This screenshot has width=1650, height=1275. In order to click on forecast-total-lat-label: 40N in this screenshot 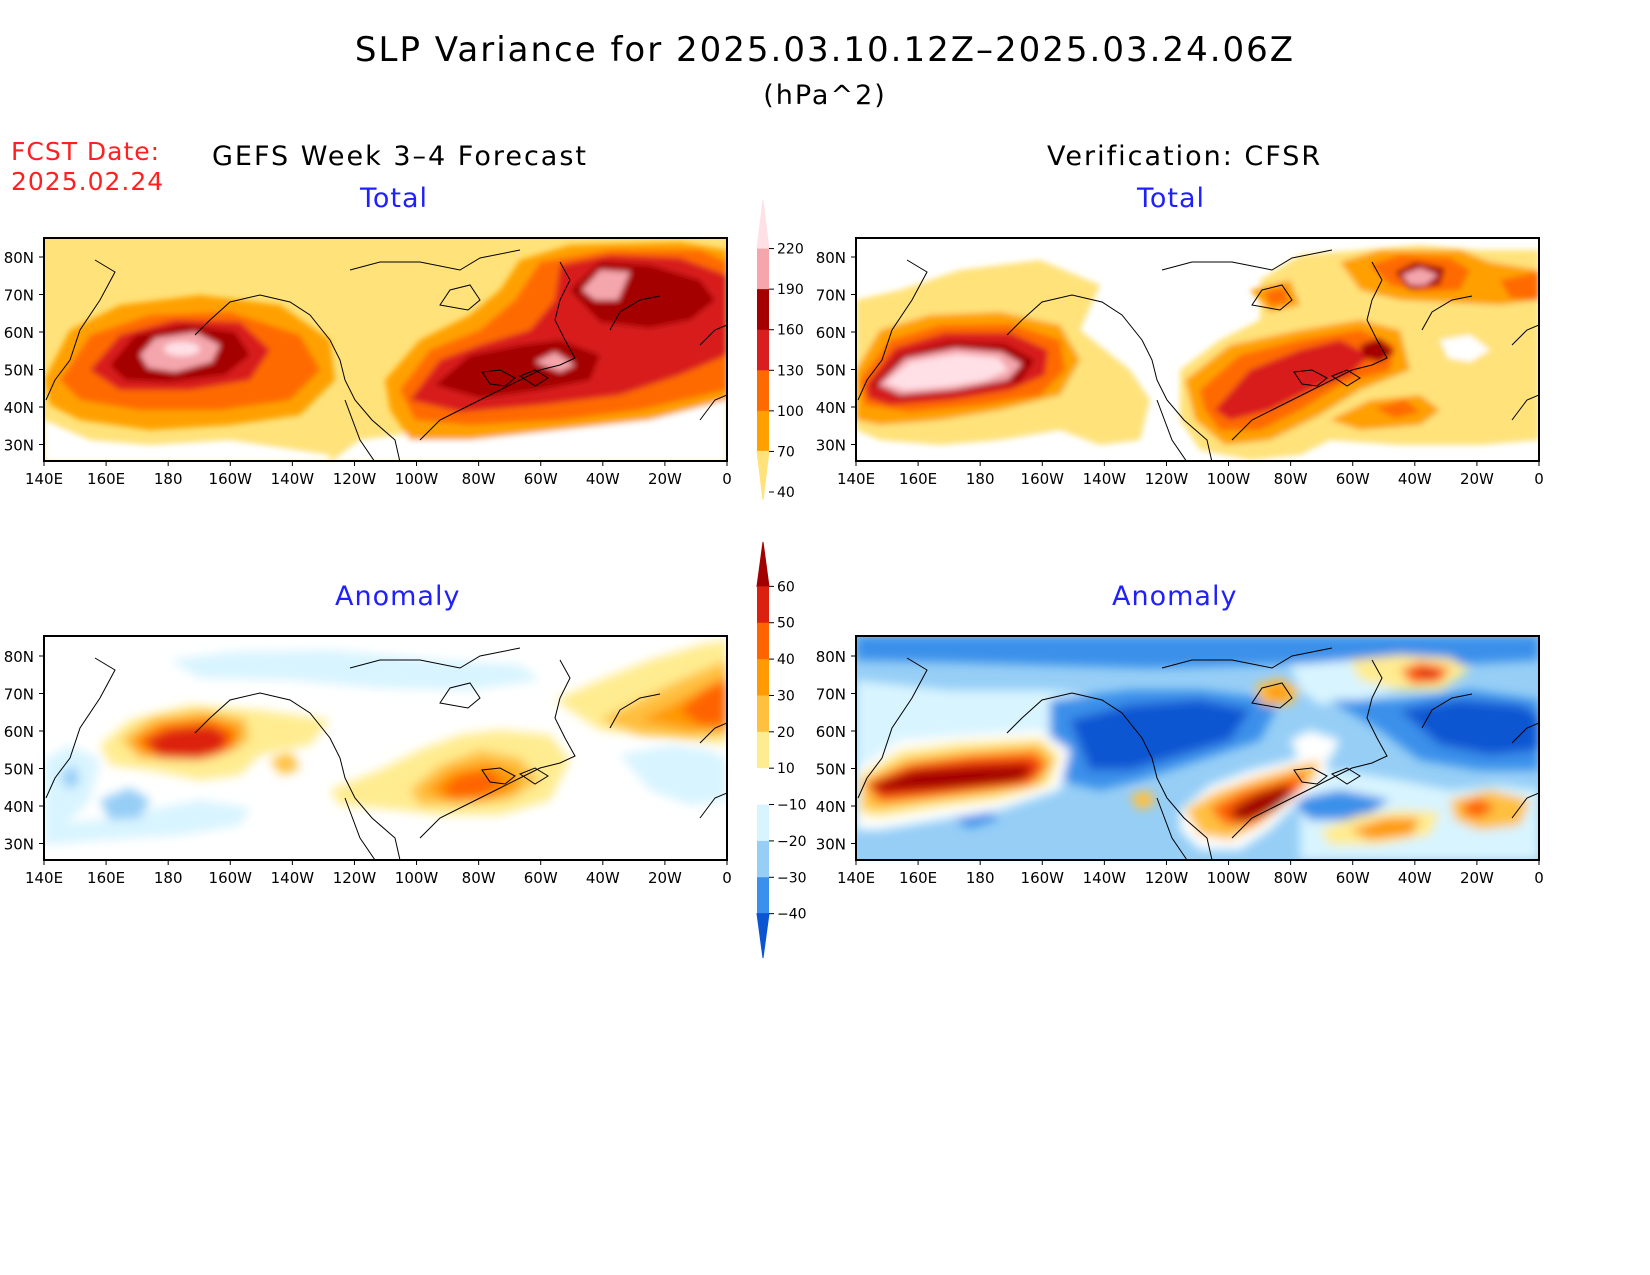, I will do `click(19, 408)`.